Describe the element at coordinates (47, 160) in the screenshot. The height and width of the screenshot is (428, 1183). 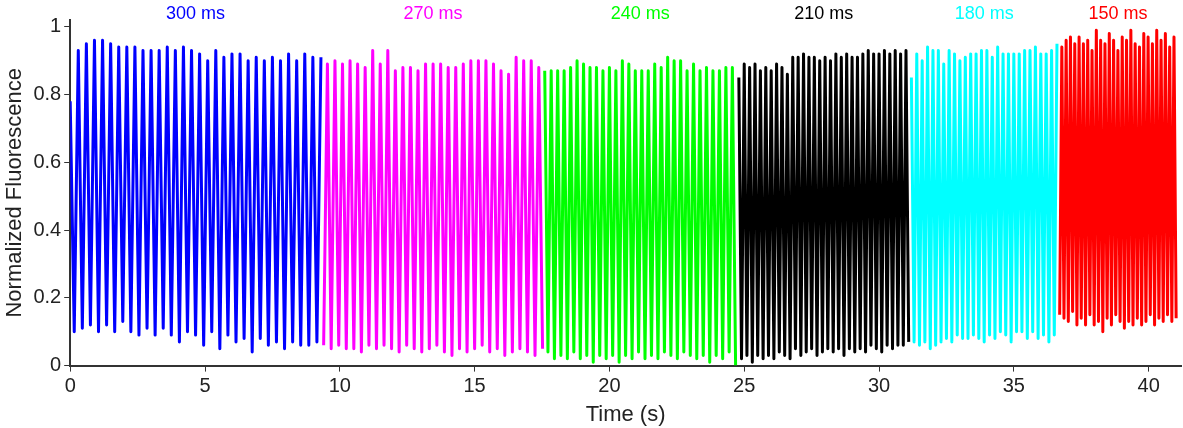
I see `y-tick-label: 0.6` at that location.